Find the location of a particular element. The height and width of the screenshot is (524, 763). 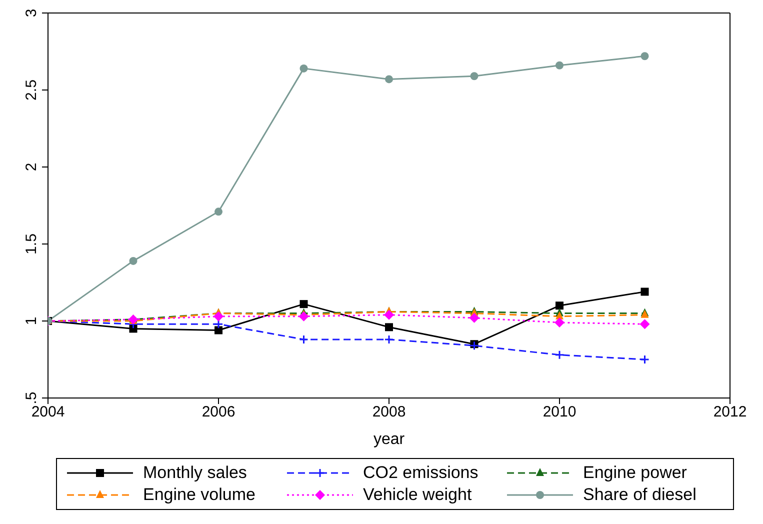

y-tick-label: 3 is located at coordinates (31, 13).